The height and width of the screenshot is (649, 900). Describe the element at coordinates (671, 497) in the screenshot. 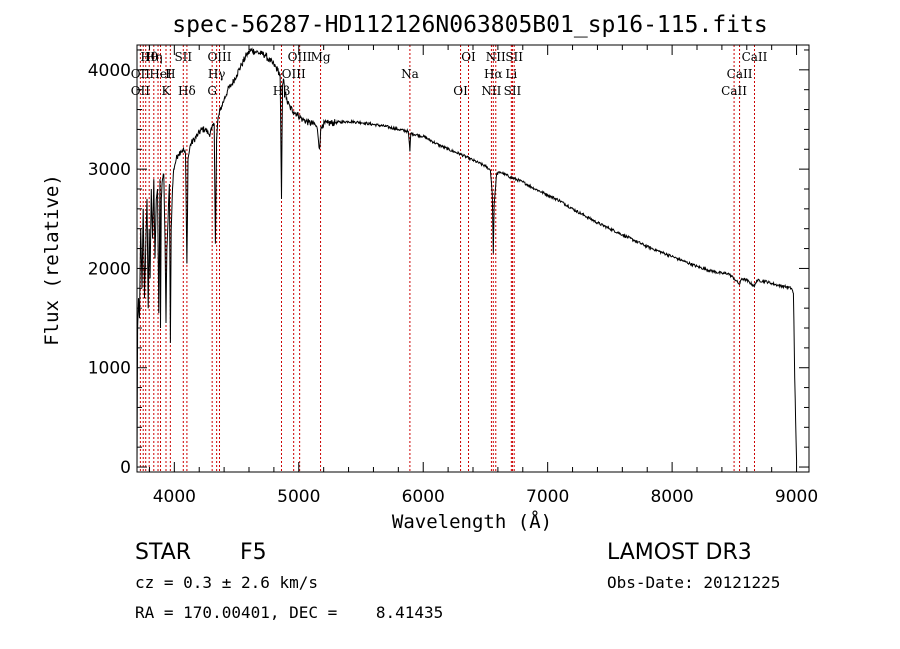

I see `x-tick-label: 8000` at that location.